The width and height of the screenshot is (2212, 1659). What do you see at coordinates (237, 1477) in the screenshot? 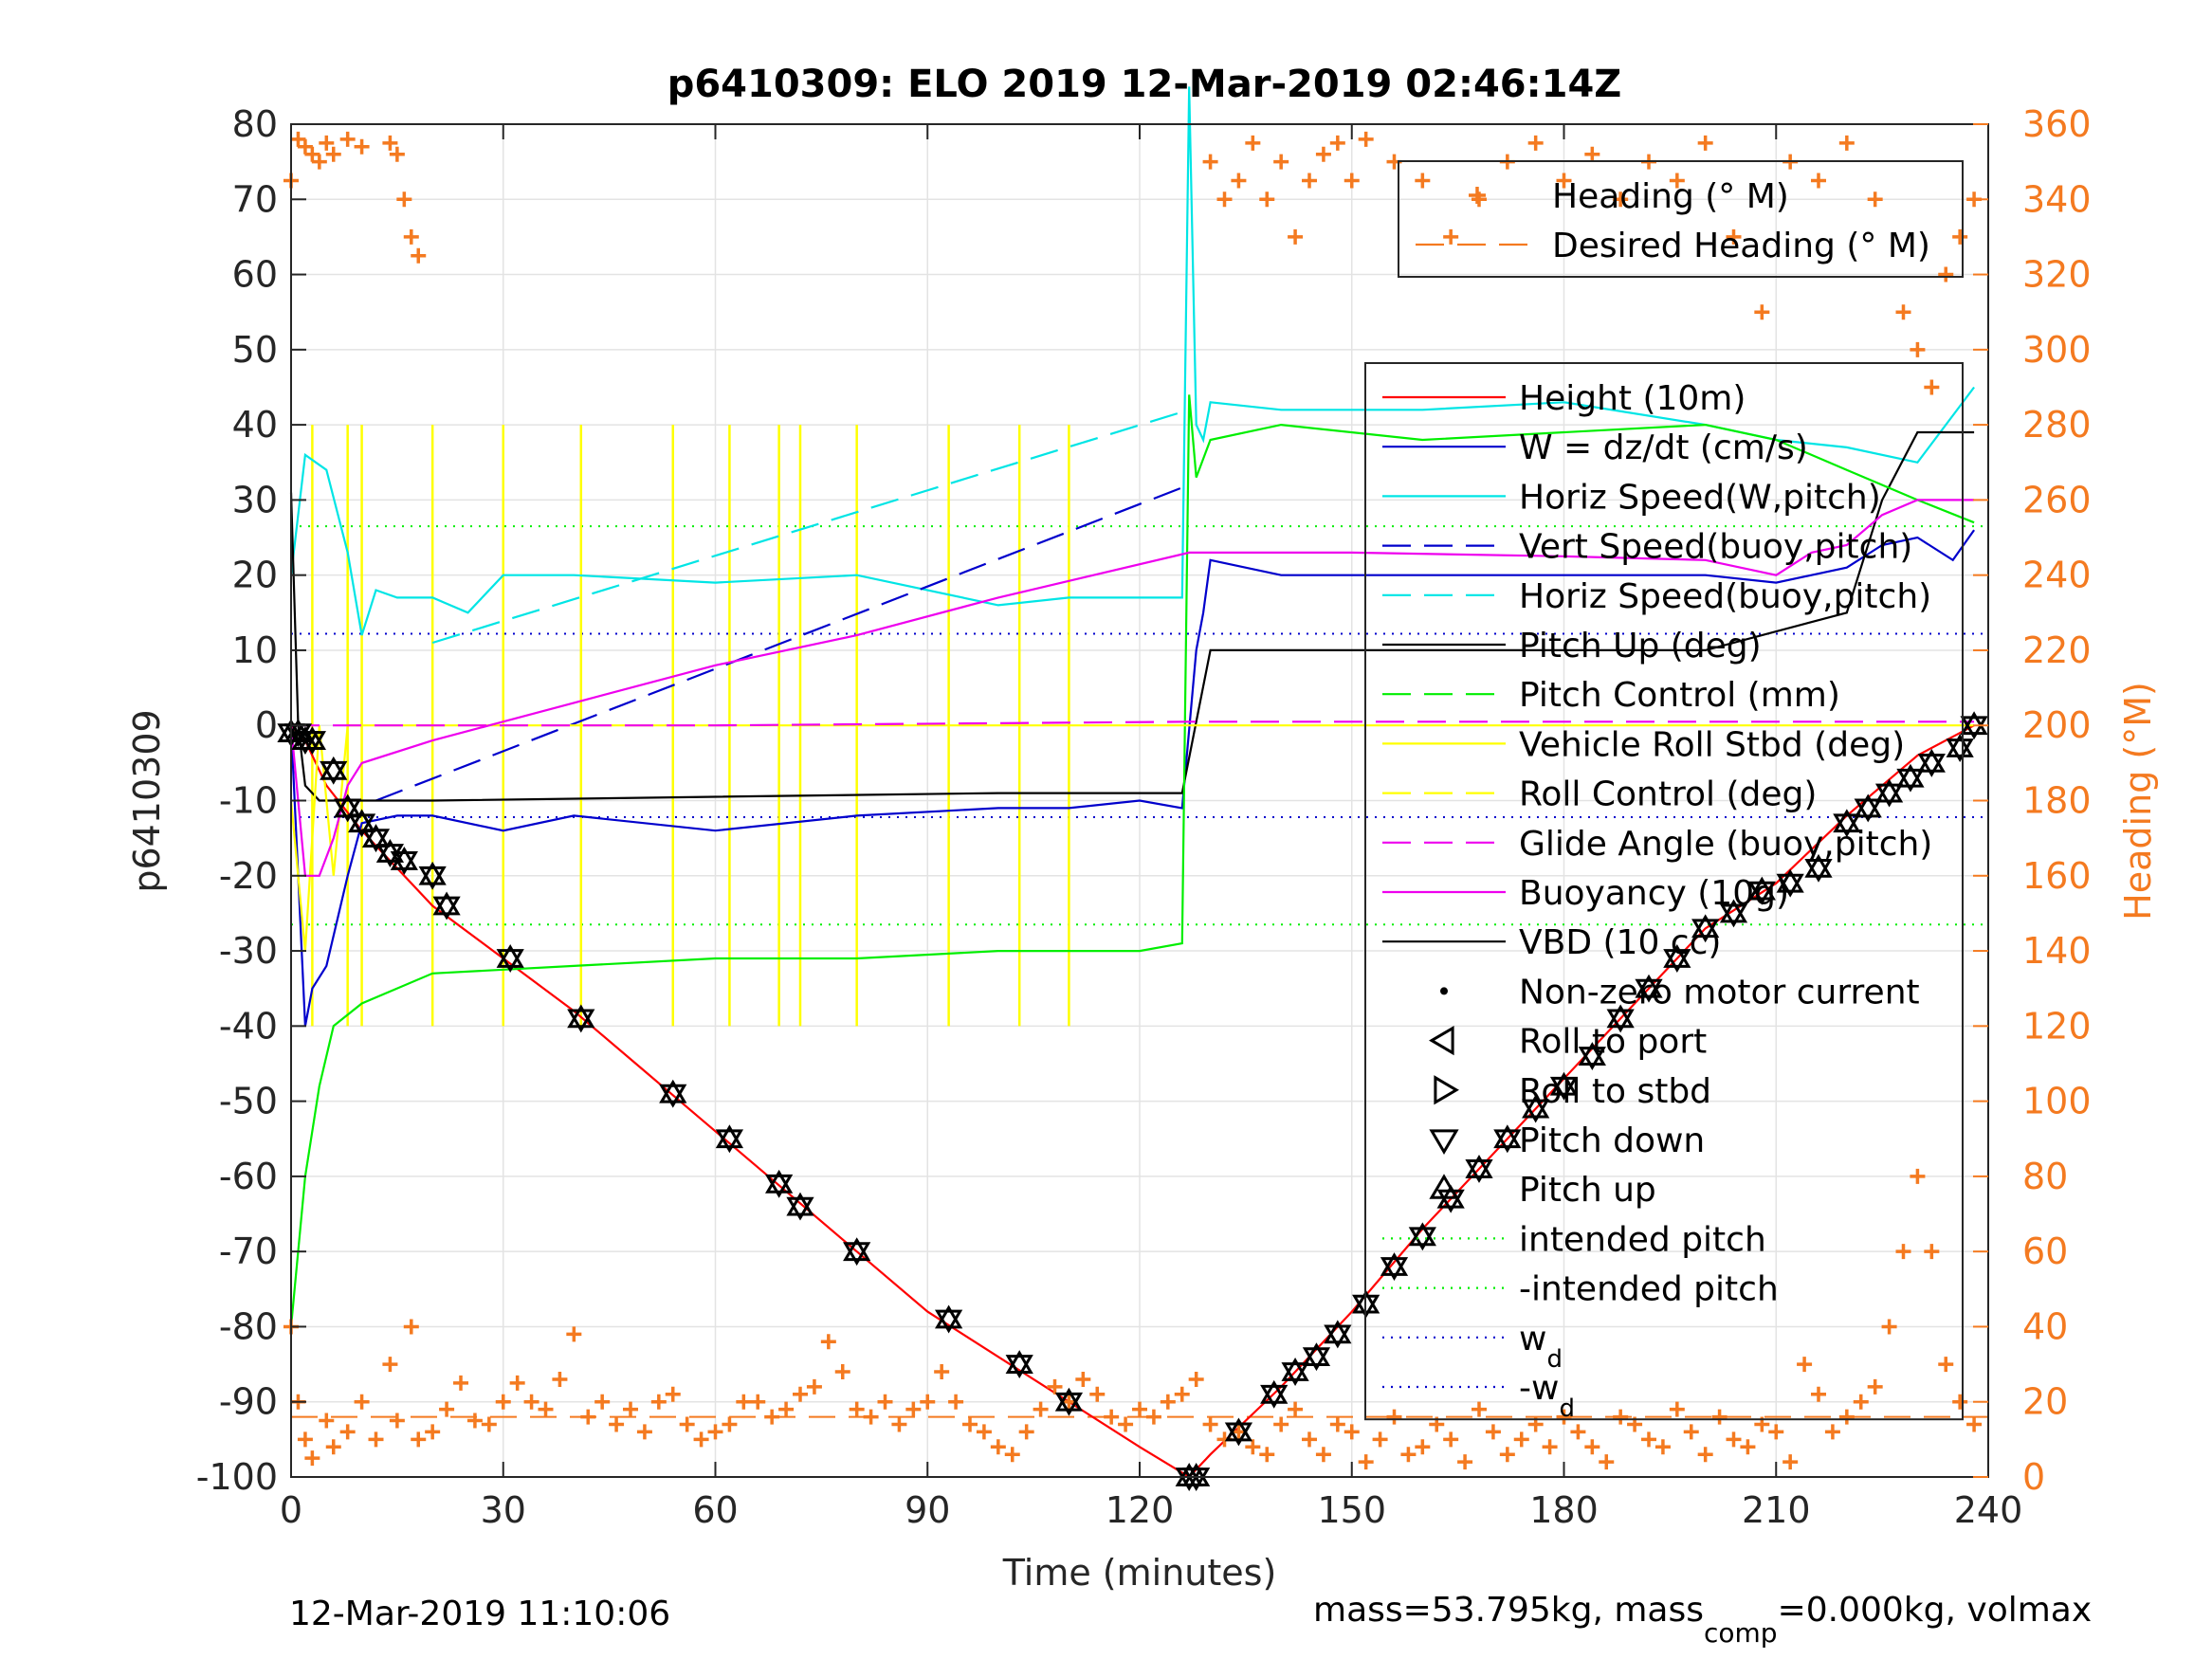
I see `y-tick-label-left: -100` at bounding box center [237, 1477].